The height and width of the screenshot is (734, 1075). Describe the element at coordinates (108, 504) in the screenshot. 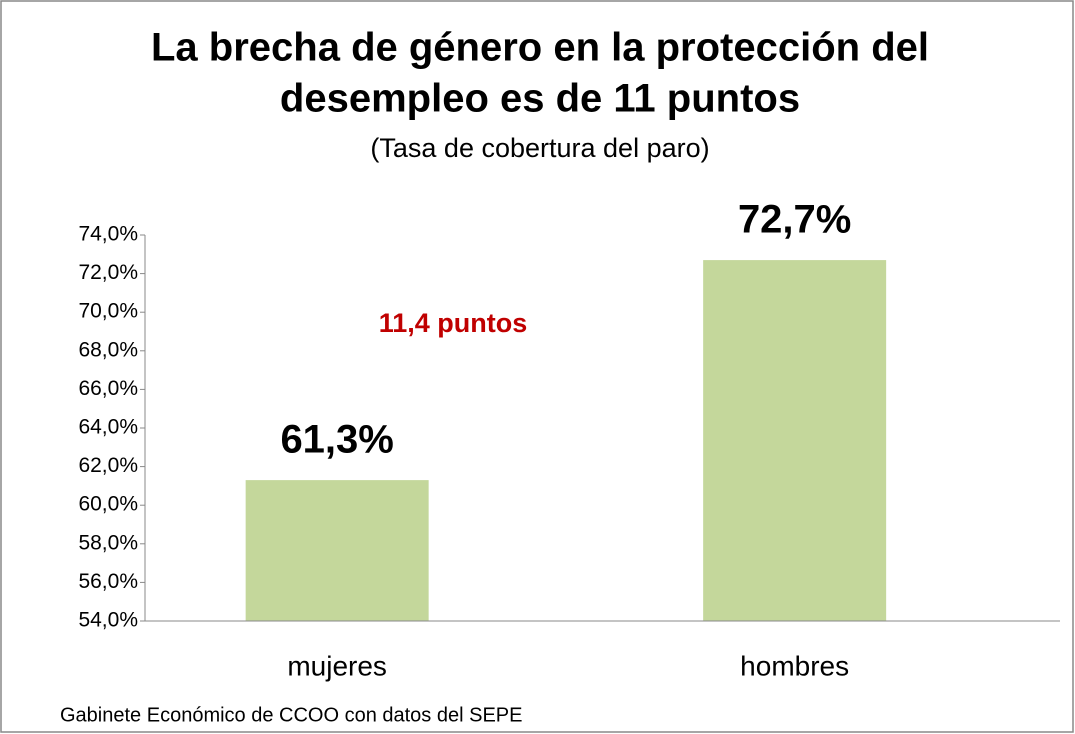

I see `y-tick-label: 60,0%` at that location.